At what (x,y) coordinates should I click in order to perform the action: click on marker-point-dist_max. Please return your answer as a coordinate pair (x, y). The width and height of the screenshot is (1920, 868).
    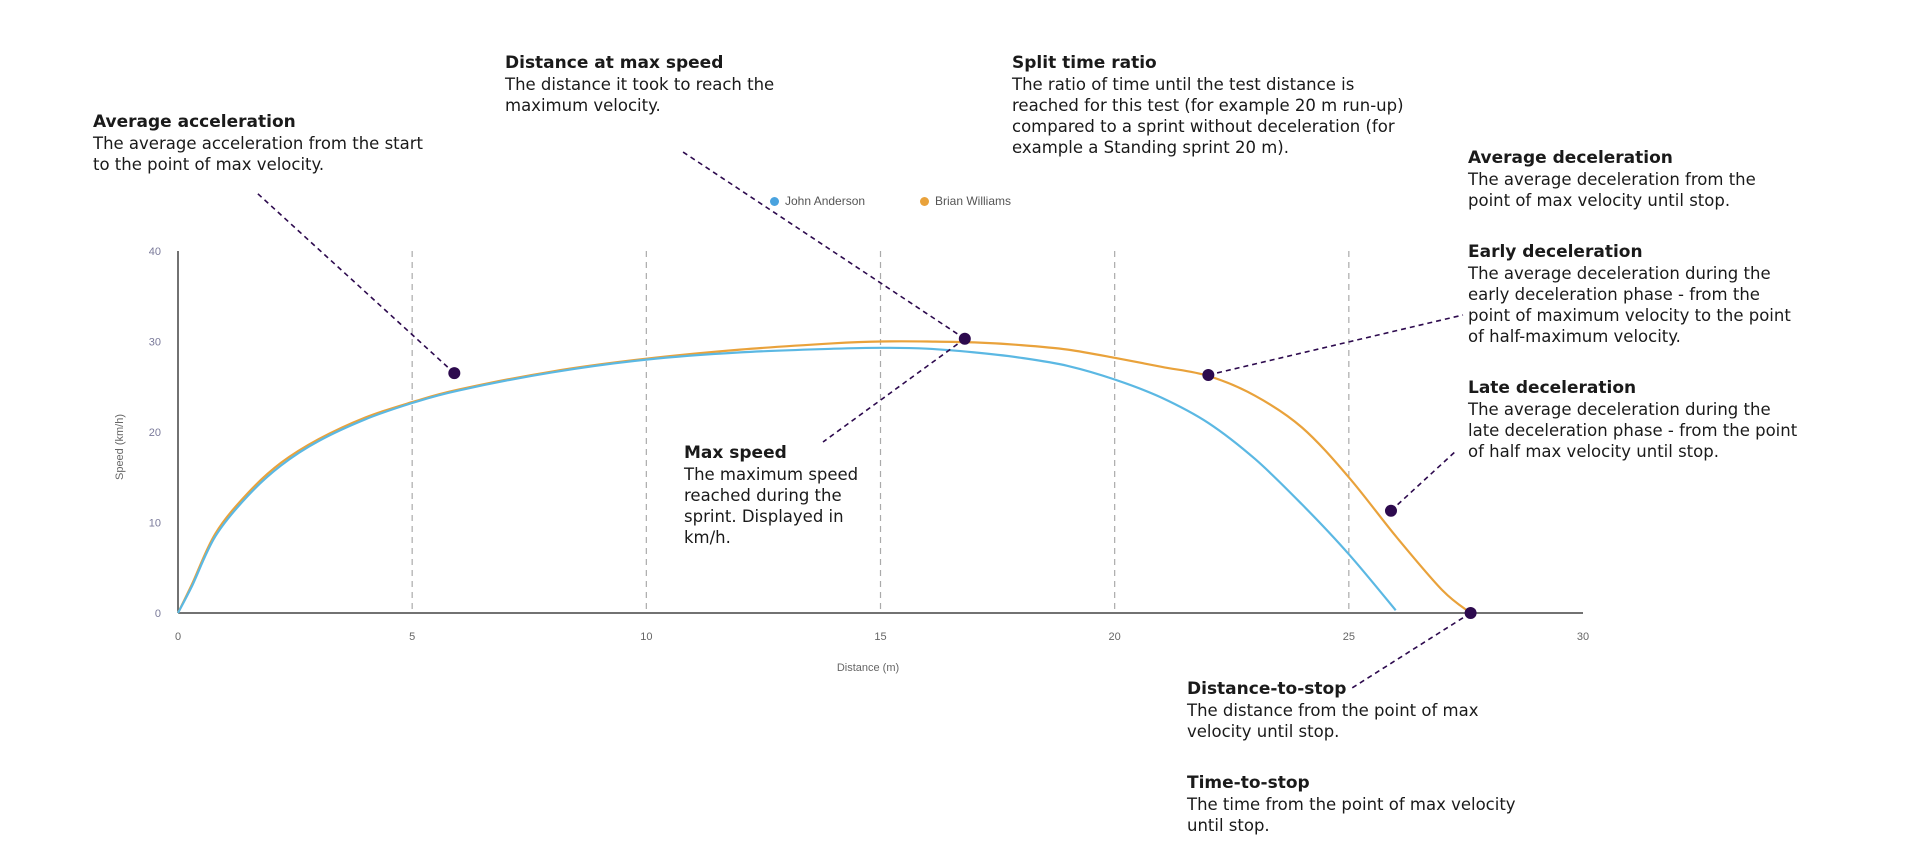
    Looking at the image, I should click on (964, 338).